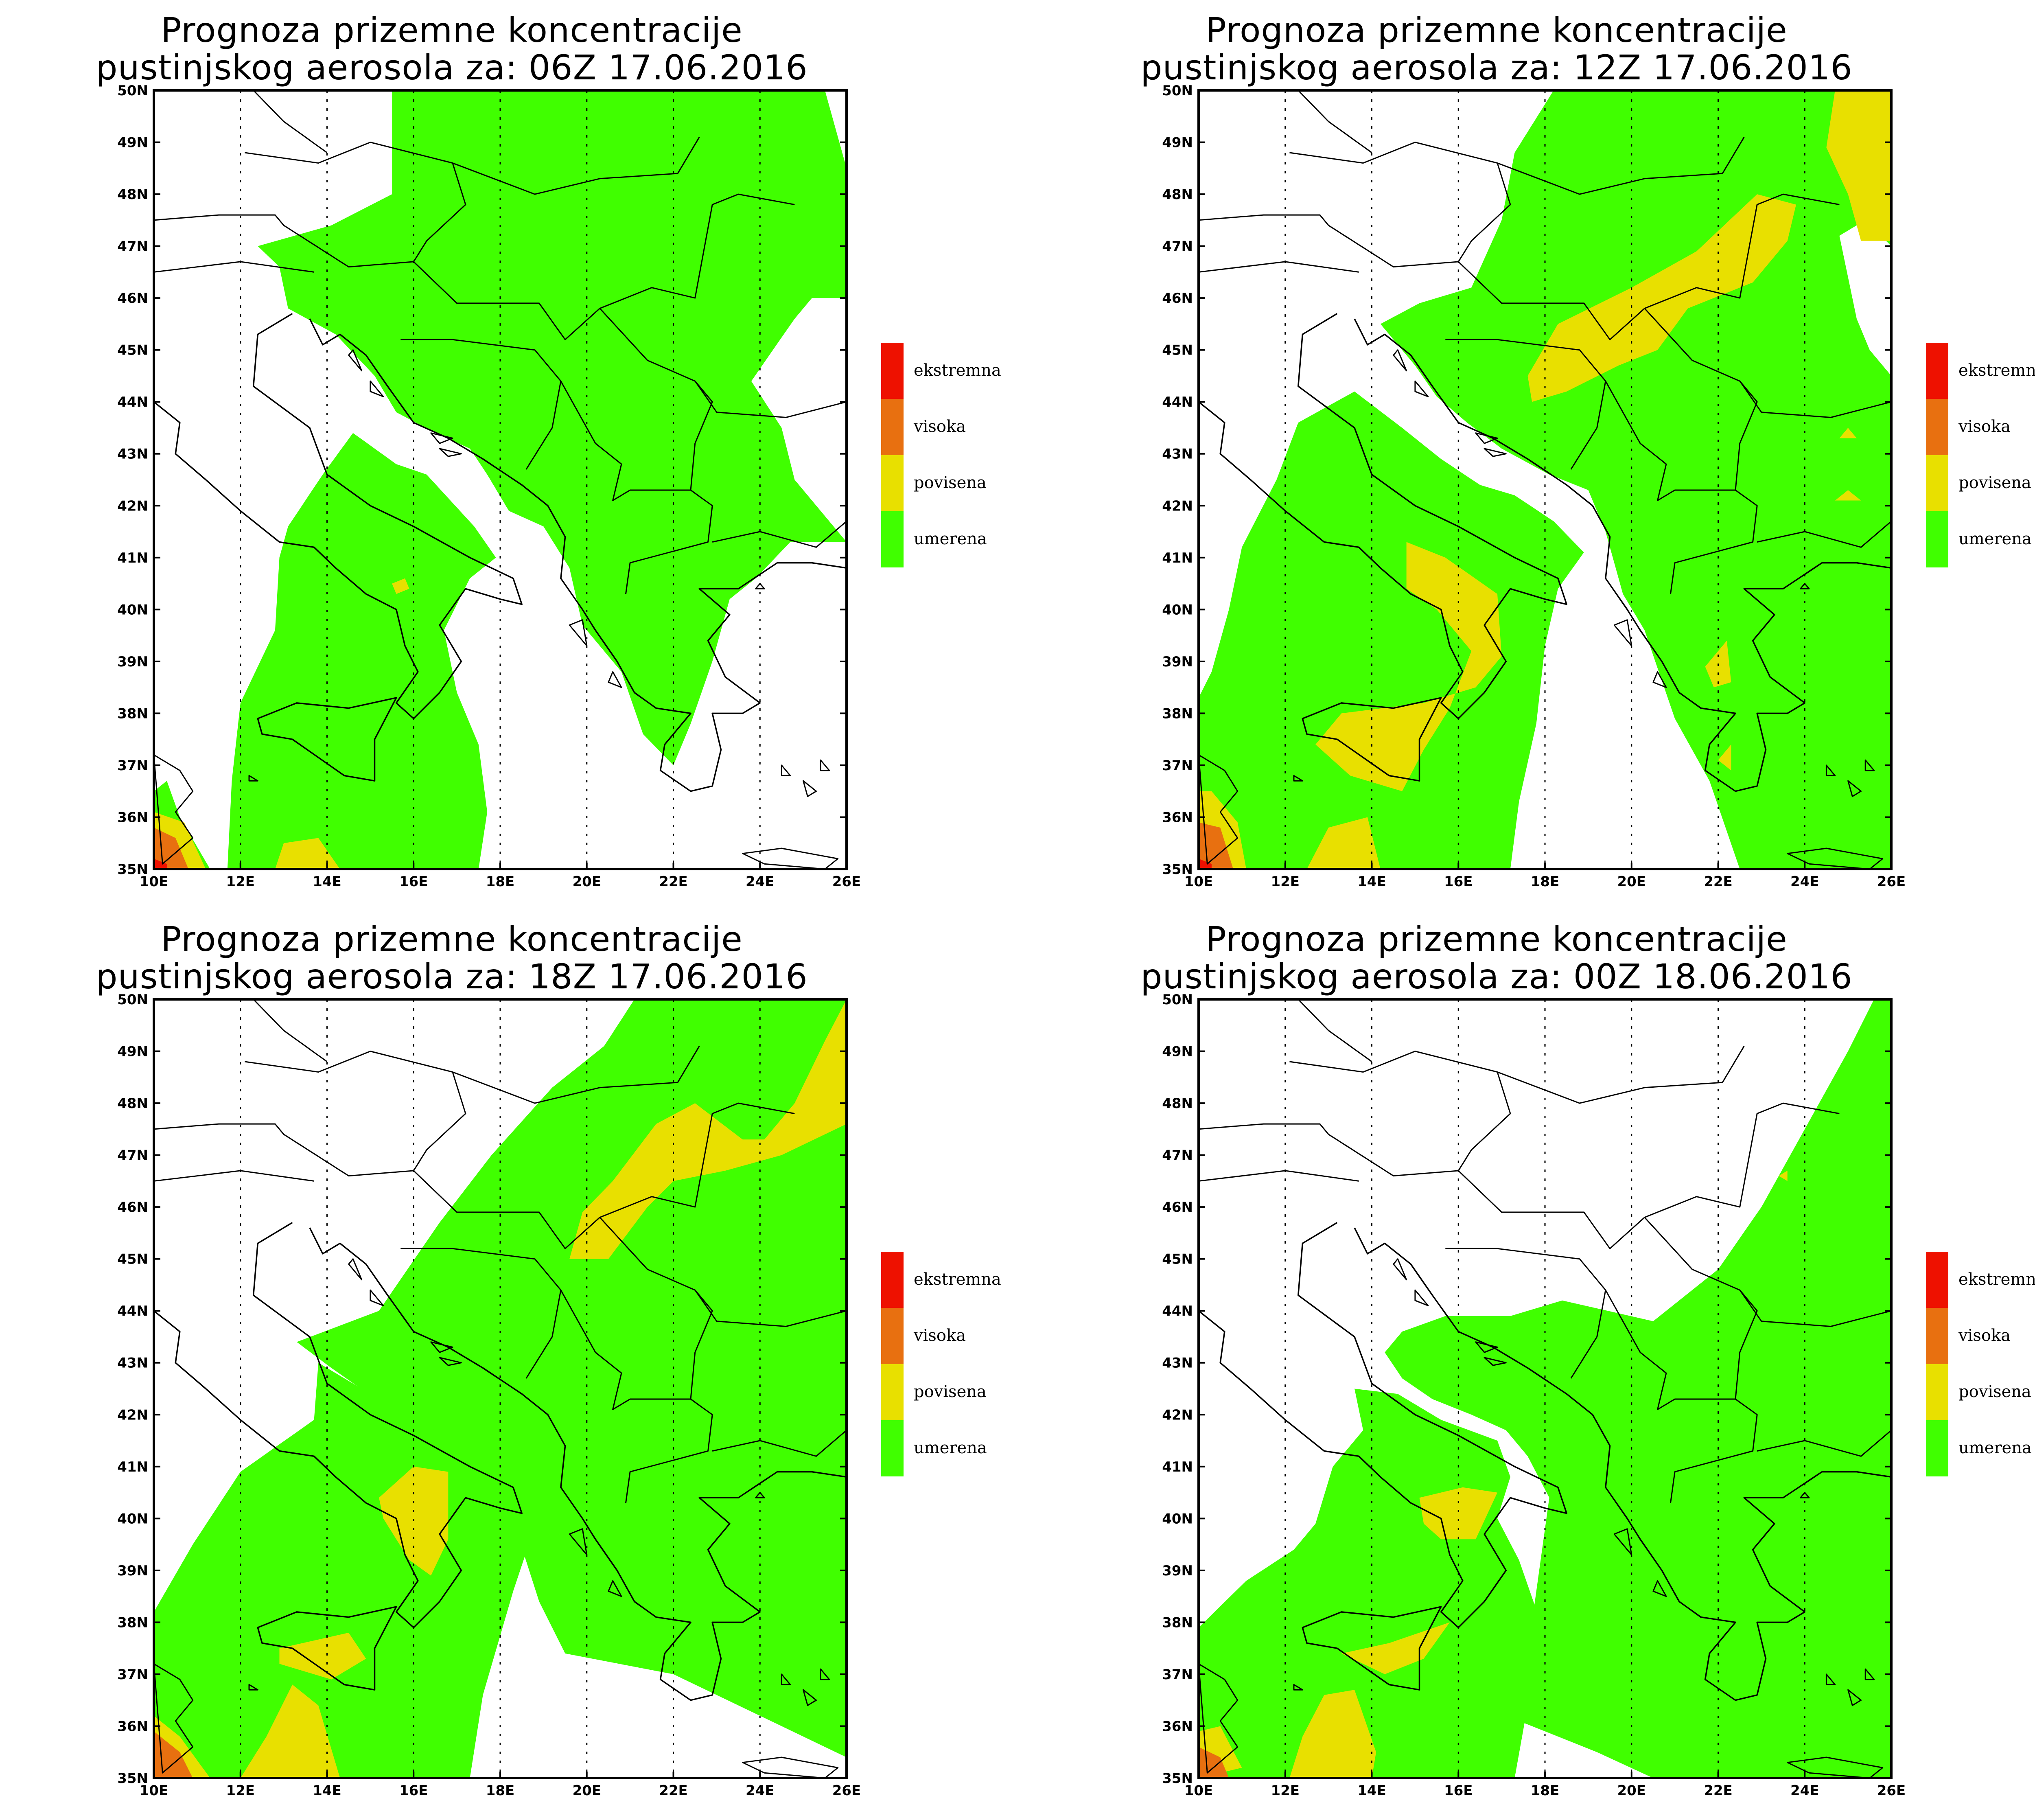 The width and height of the screenshot is (2035, 1820). What do you see at coordinates (413, 882) in the screenshot?
I see `lon-tick-label: 16E` at bounding box center [413, 882].